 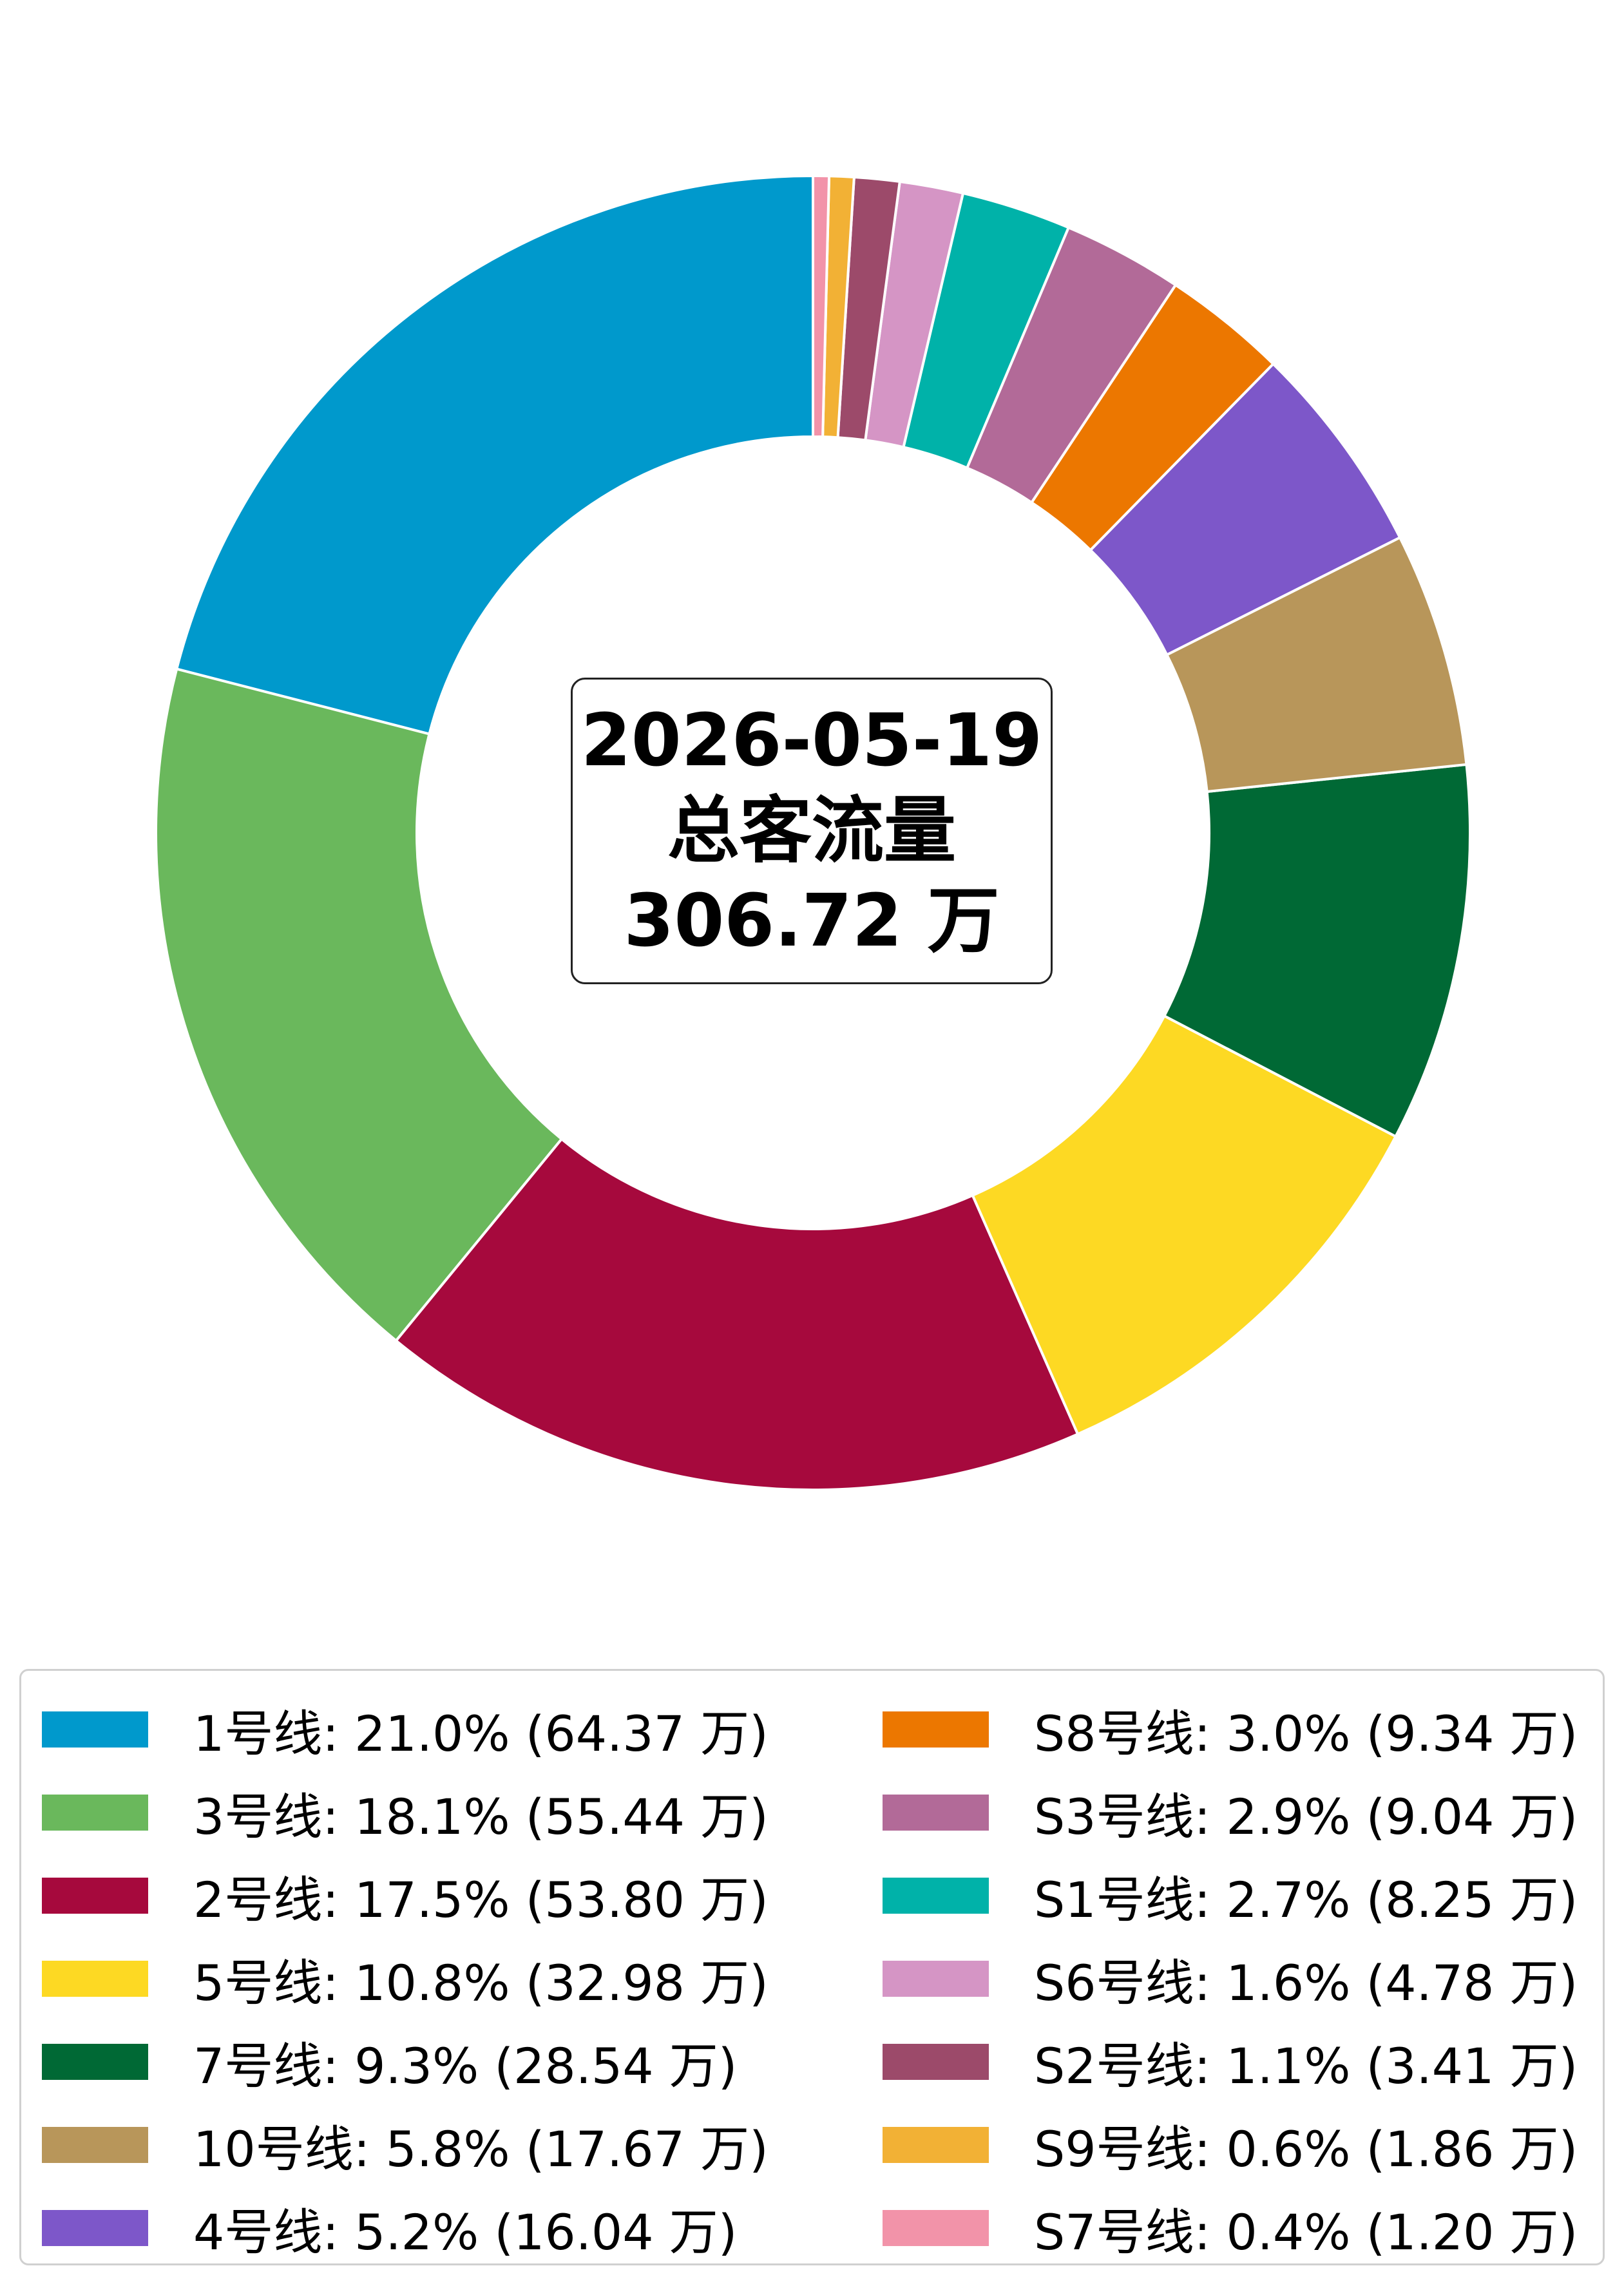 I want to click on legend-item: 1号线: 21.0% (64.37 万), so click(x=405, y=1729).